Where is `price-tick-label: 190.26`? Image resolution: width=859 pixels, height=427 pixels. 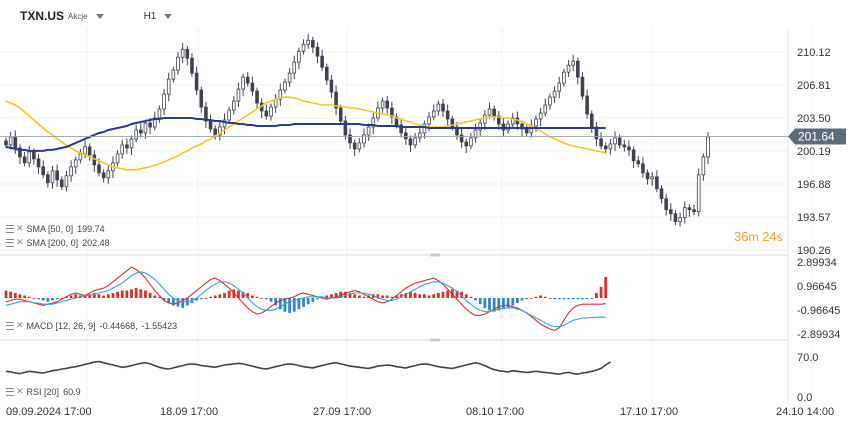 price-tick-label: 190.26 is located at coordinates (814, 251).